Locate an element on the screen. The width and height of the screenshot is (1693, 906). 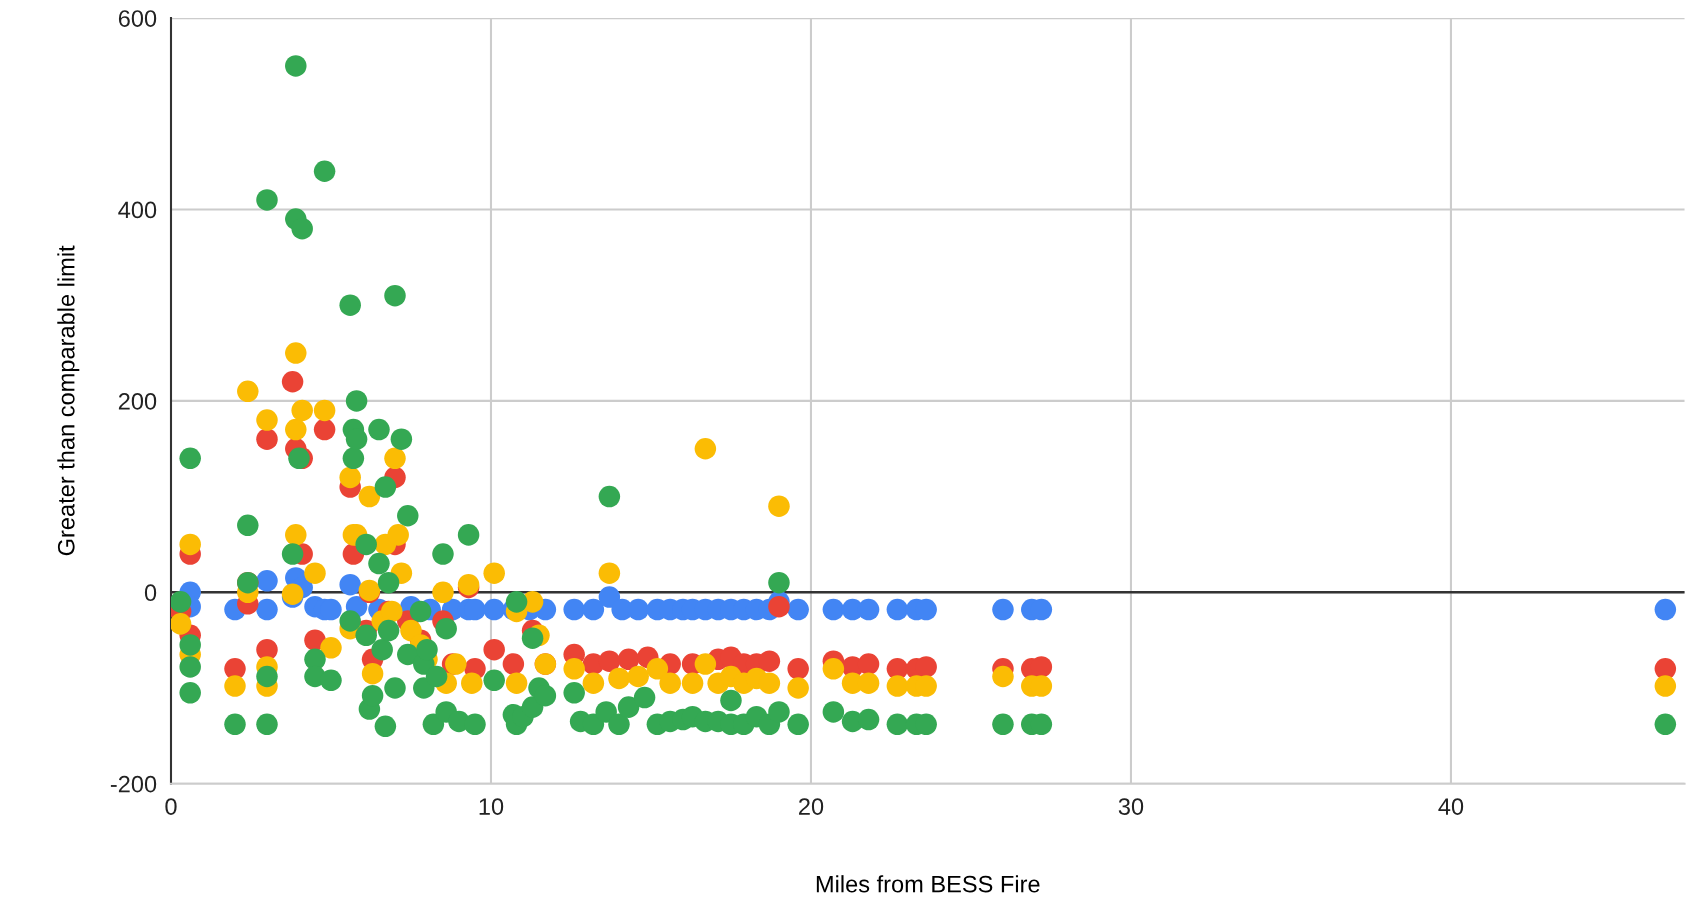
x-tick-label: 10 is located at coordinates (491, 806).